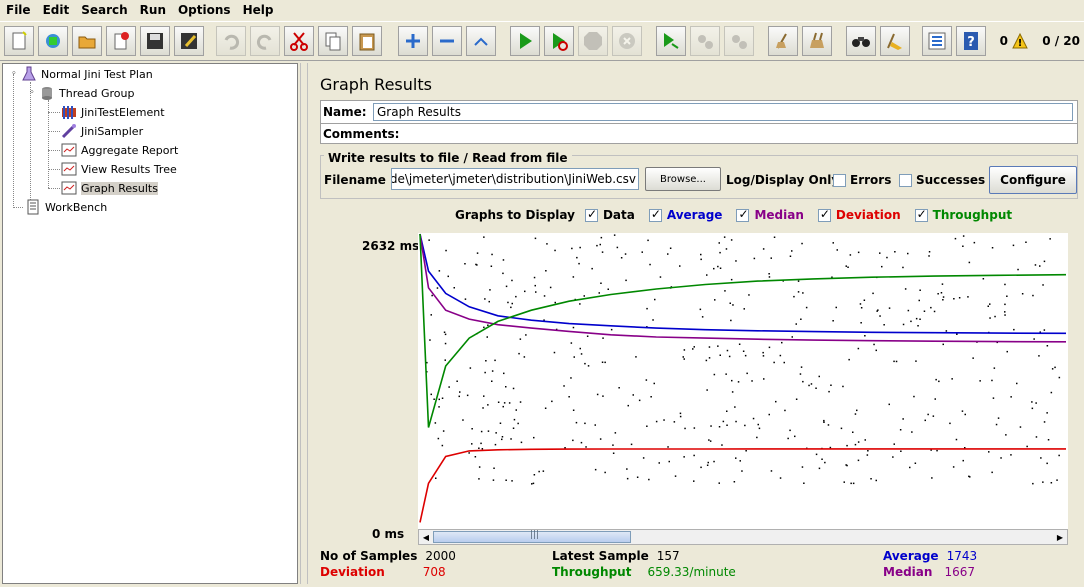 The width and height of the screenshot is (1084, 587). Describe the element at coordinates (113, 112) in the screenshot. I see `tree-item-jini-test-element: JiniTestElement` at that location.